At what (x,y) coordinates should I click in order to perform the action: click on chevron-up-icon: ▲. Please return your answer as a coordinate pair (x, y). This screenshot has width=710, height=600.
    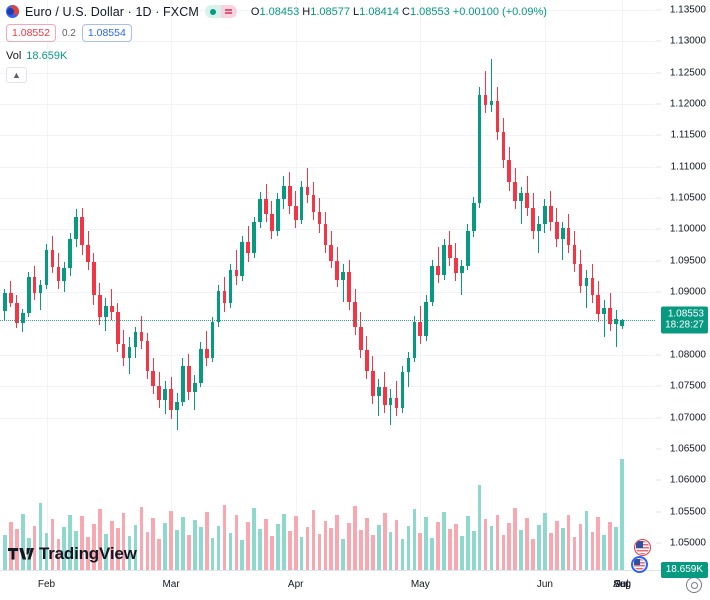
    Looking at the image, I should click on (16, 74).